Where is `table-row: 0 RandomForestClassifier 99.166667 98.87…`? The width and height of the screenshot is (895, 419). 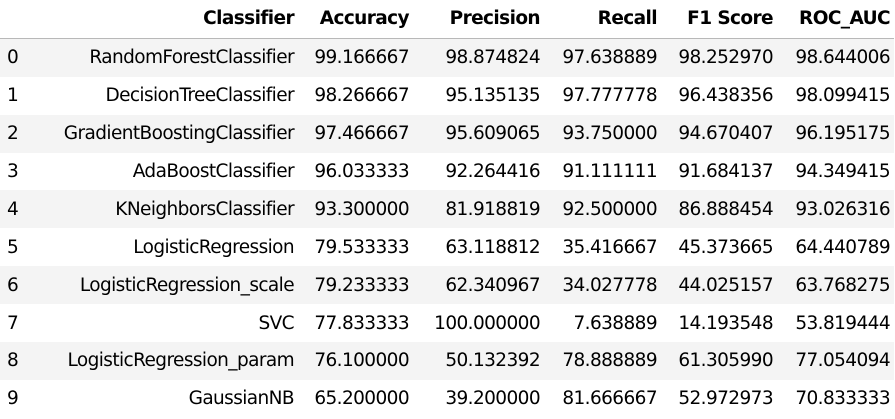 table-row: 0 RandomForestClassifier 99.166667 98.87… is located at coordinates (447, 57).